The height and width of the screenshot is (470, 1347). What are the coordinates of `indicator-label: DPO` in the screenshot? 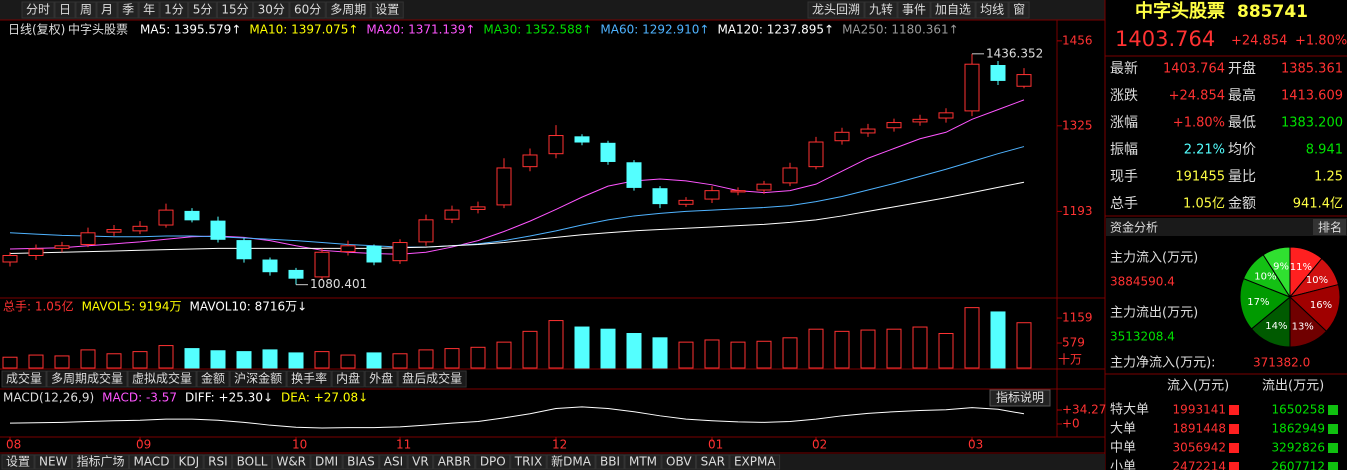 It's located at (493, 462).